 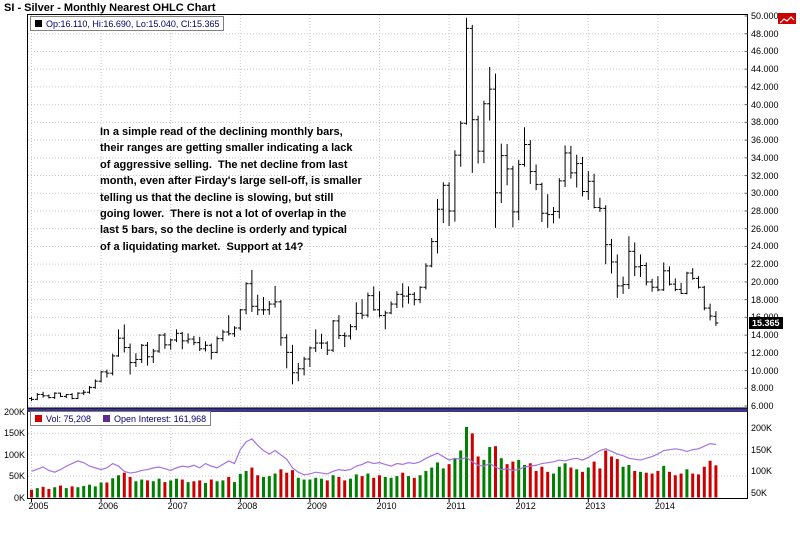 I want to click on volume-tick-label: 100K, so click(x=14, y=454).